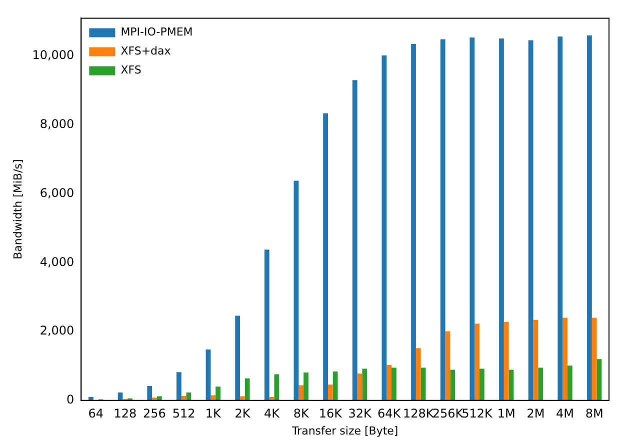 This screenshot has width=621, height=446. Describe the element at coordinates (272, 413) in the screenshot. I see `x-tick-label: 4K` at that location.